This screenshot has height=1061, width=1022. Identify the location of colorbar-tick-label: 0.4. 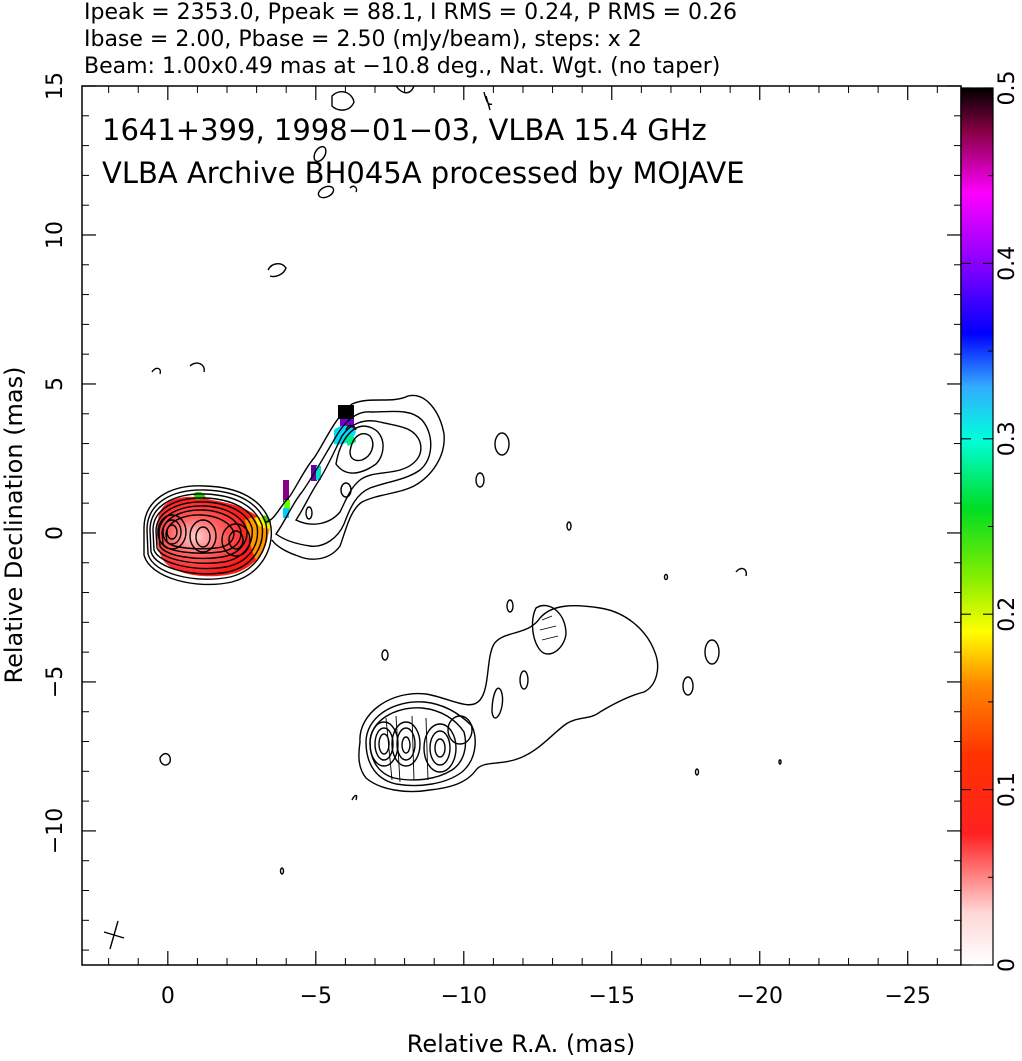
(1007, 263).